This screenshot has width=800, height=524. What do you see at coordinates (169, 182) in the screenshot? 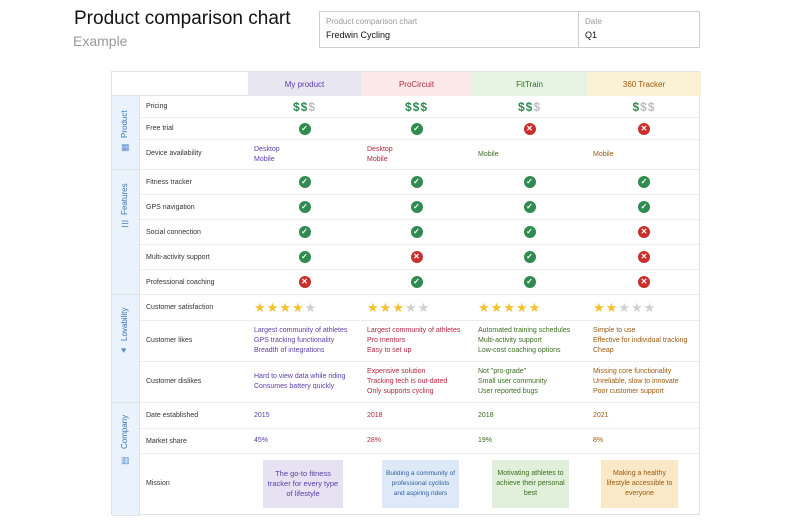
I see `row-label: Fitness tracker` at bounding box center [169, 182].